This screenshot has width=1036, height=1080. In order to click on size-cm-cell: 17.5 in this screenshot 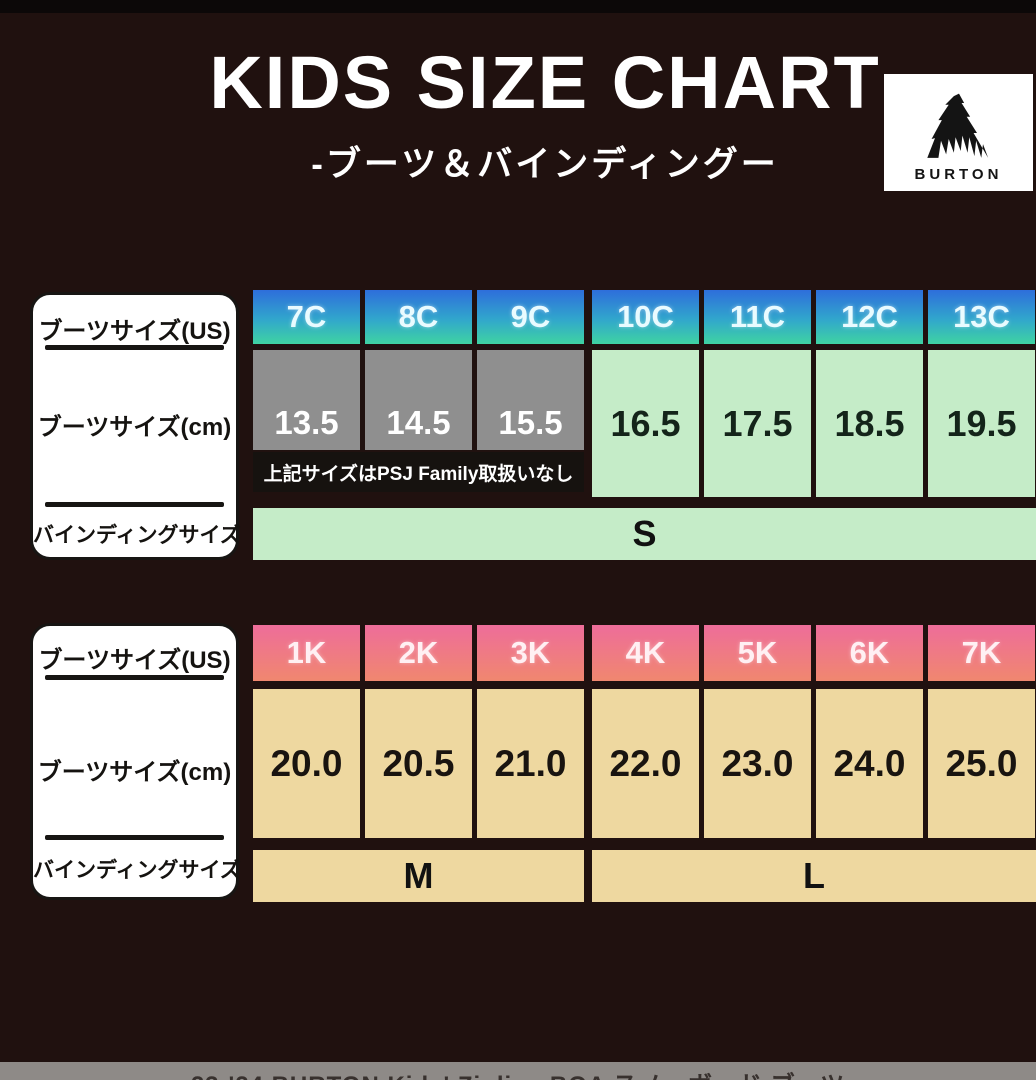, I will do `click(757, 423)`.